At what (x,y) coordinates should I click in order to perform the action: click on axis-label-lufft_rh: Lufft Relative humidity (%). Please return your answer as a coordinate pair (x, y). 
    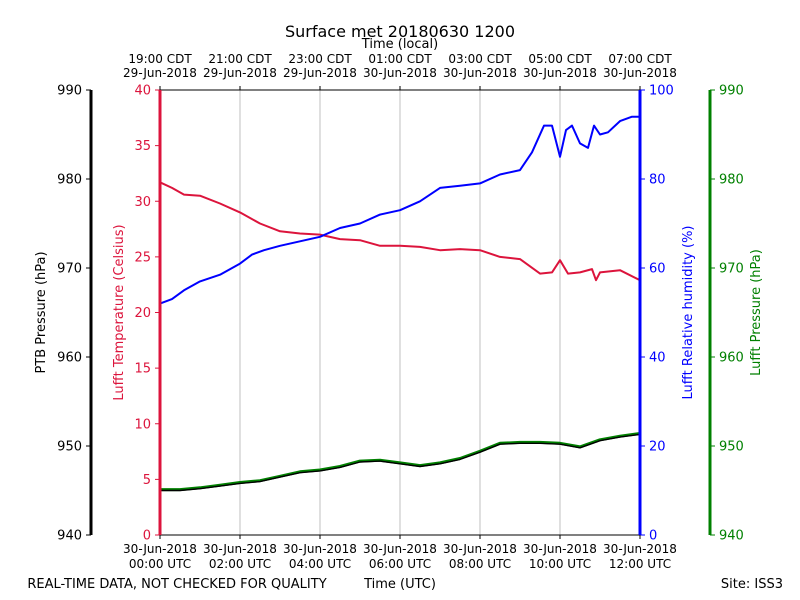
    Looking at the image, I should click on (688, 312).